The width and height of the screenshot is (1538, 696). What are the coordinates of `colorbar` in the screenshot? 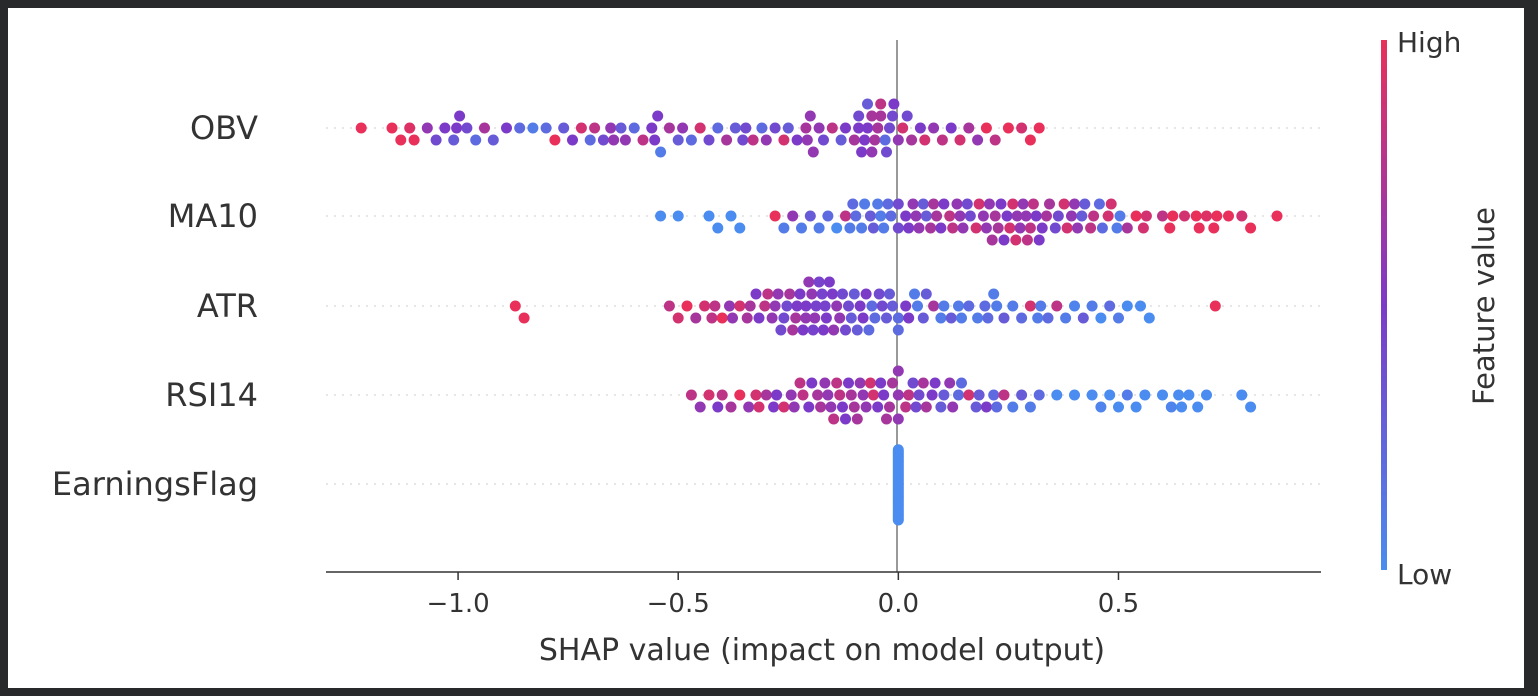 It's located at (1384, 305).